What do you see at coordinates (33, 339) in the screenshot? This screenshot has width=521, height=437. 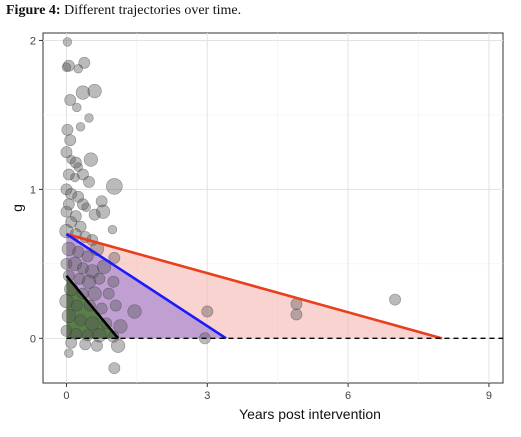 I see `y-tick-label: 0` at bounding box center [33, 339].